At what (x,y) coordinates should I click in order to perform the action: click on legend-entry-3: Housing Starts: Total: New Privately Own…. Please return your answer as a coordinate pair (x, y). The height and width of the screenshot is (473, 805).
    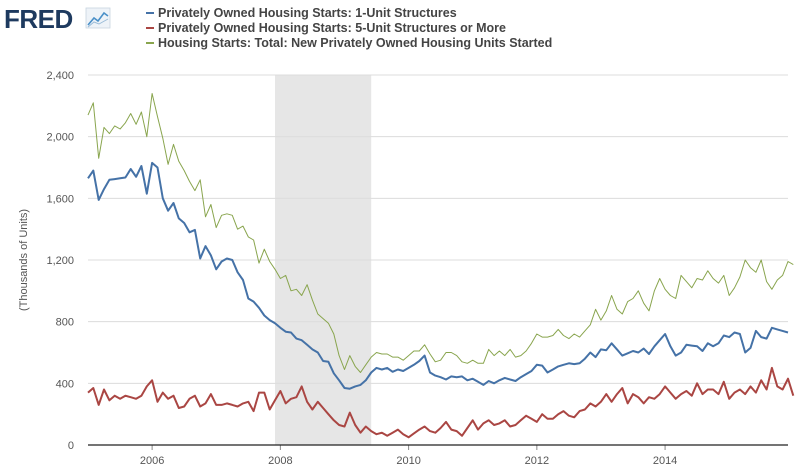
    Looking at the image, I should click on (355, 43).